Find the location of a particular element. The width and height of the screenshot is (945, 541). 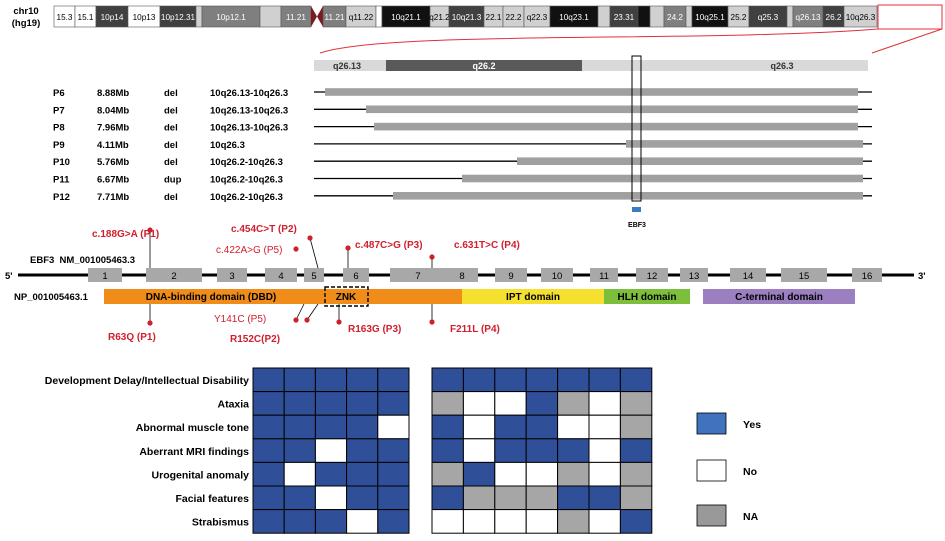

zoom-connector-right is located at coordinates (907, 41).